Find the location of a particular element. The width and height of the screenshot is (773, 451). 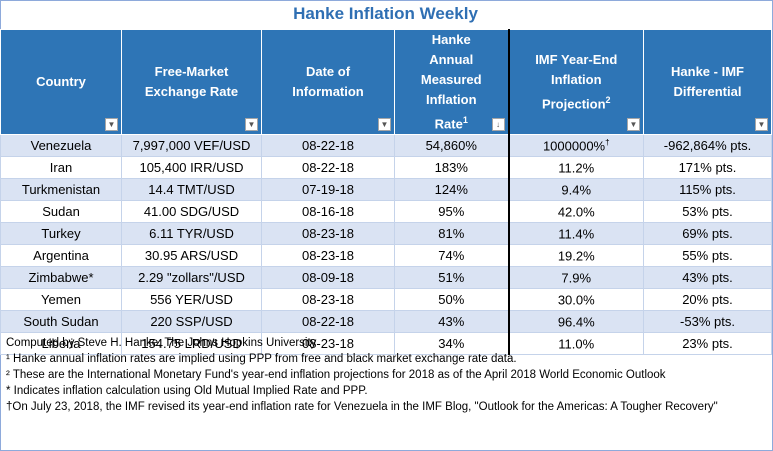

cell-hanke-rate: 34% is located at coordinates (451, 344).